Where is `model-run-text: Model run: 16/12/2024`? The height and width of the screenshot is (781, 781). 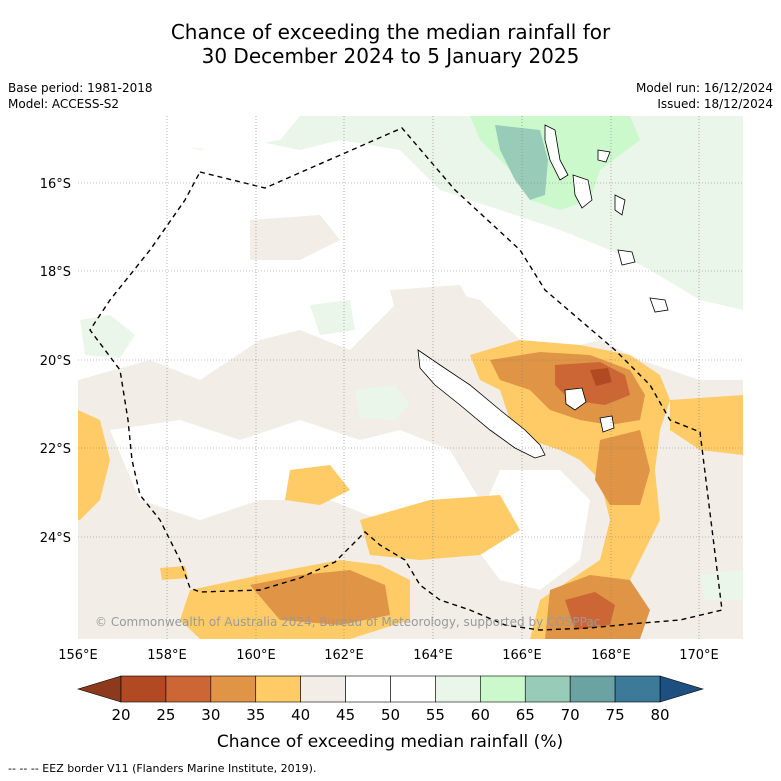
model-run-text: Model run: 16/12/2024 is located at coordinates (704, 88).